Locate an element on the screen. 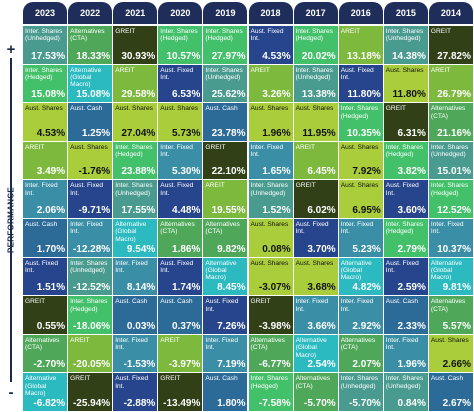  table-cell: Inter. Fixed Int. 5.23% is located at coordinates (360, 238).